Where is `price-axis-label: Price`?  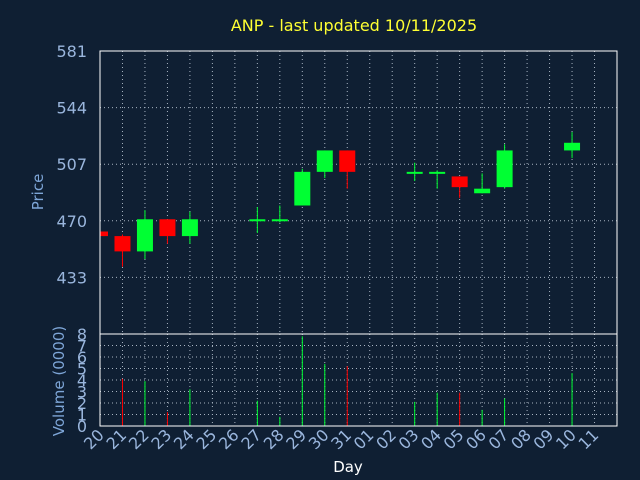
price-axis-label: Price is located at coordinates (38, 192).